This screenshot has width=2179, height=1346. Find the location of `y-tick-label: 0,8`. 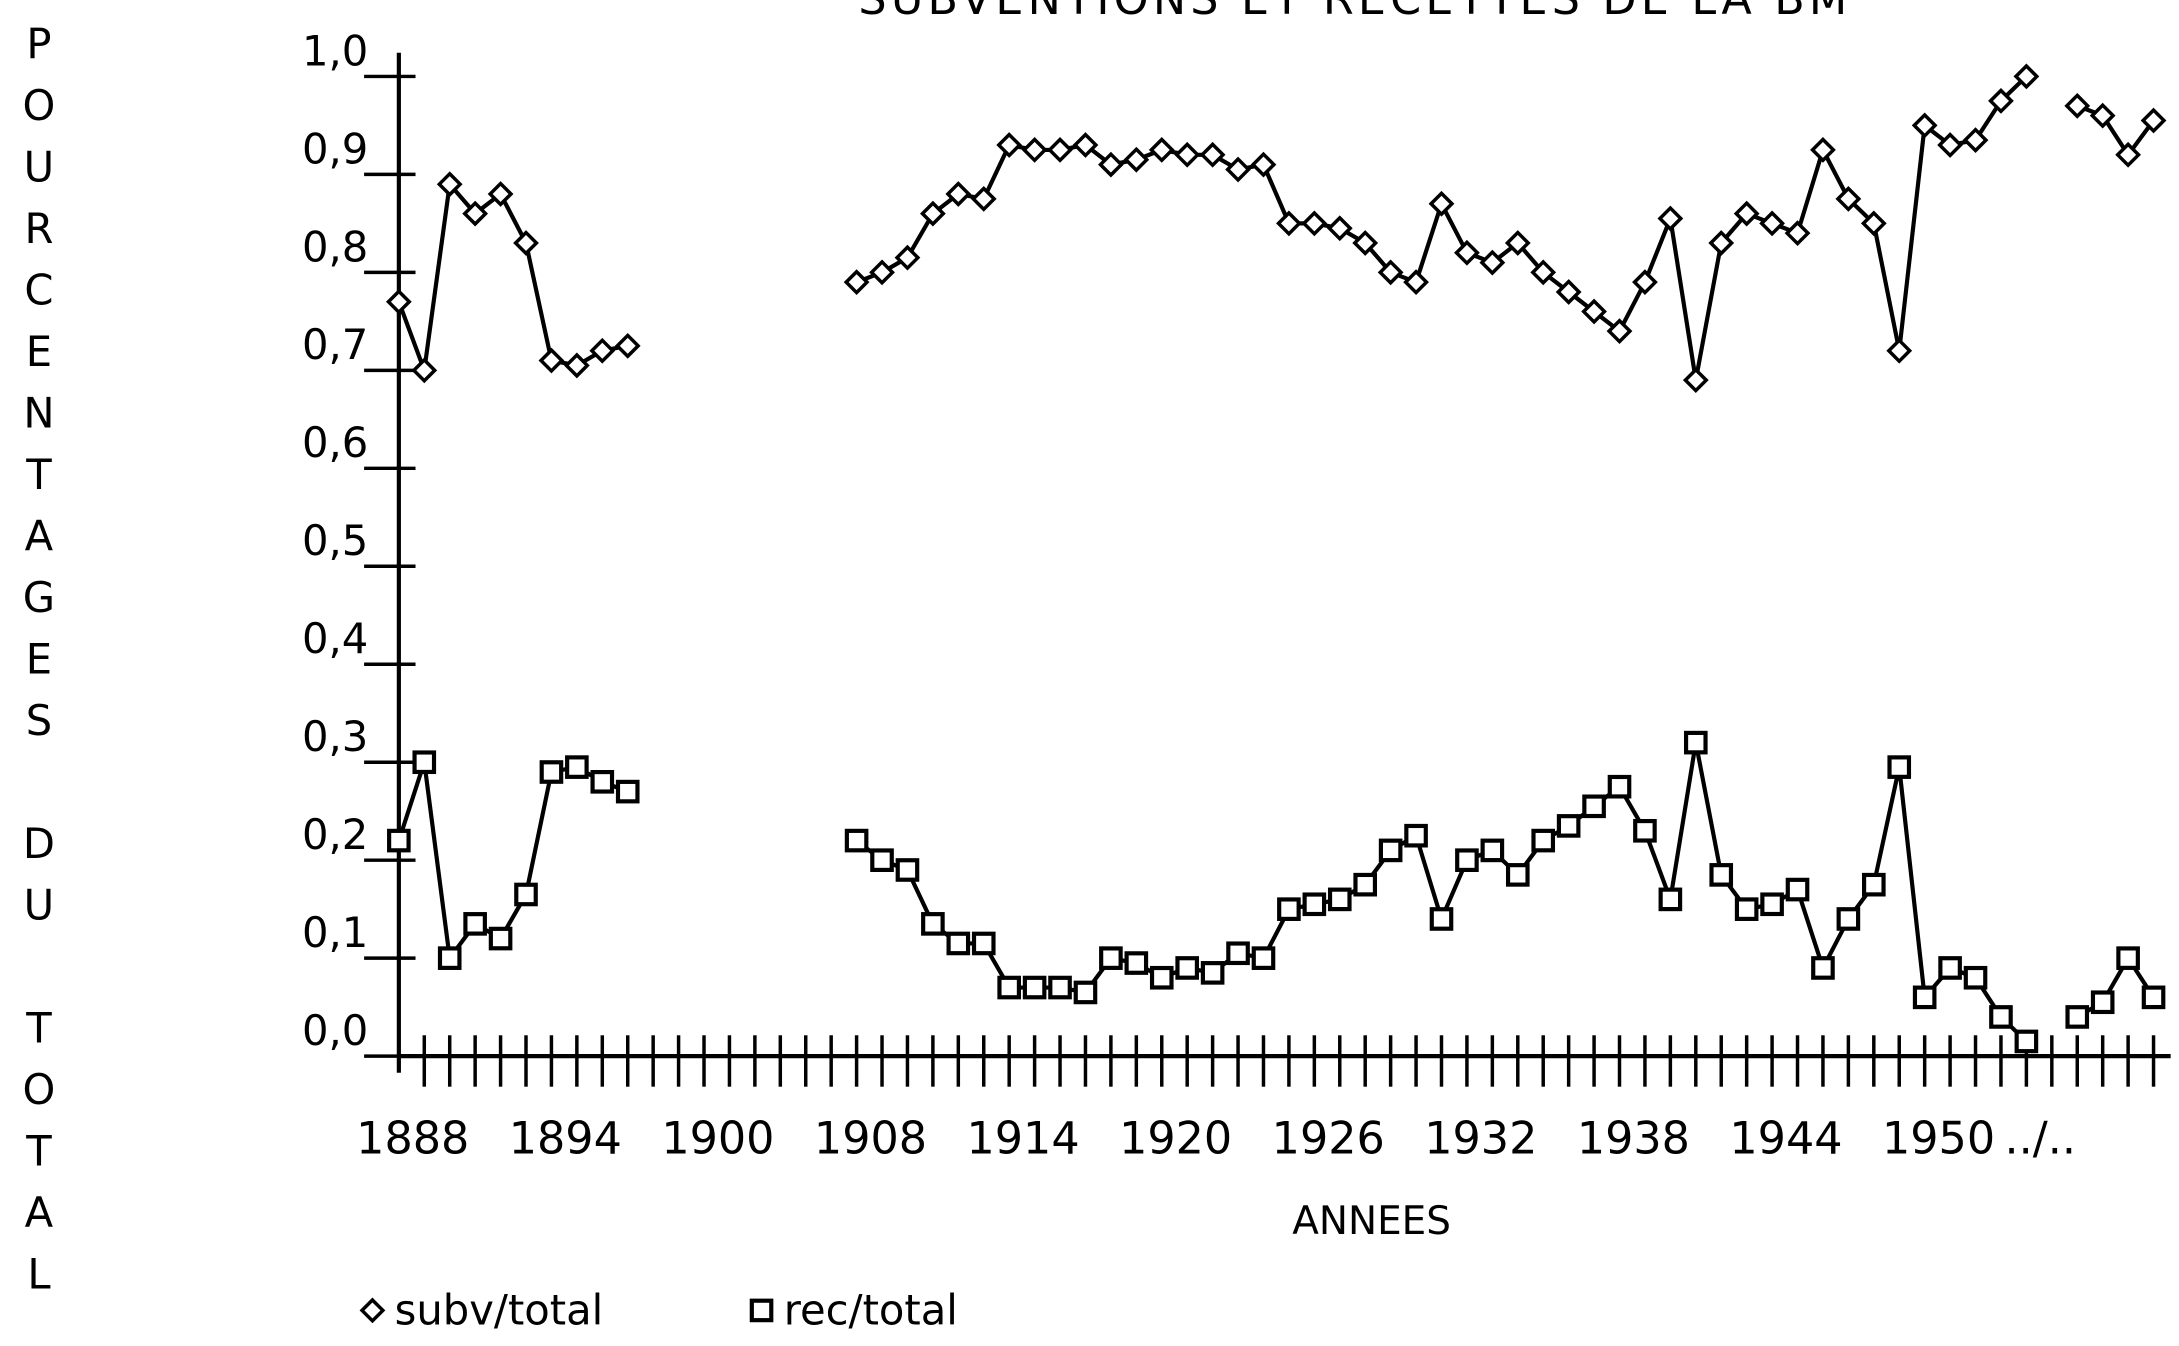

y-tick-label: 0,8 is located at coordinates (335, 246).